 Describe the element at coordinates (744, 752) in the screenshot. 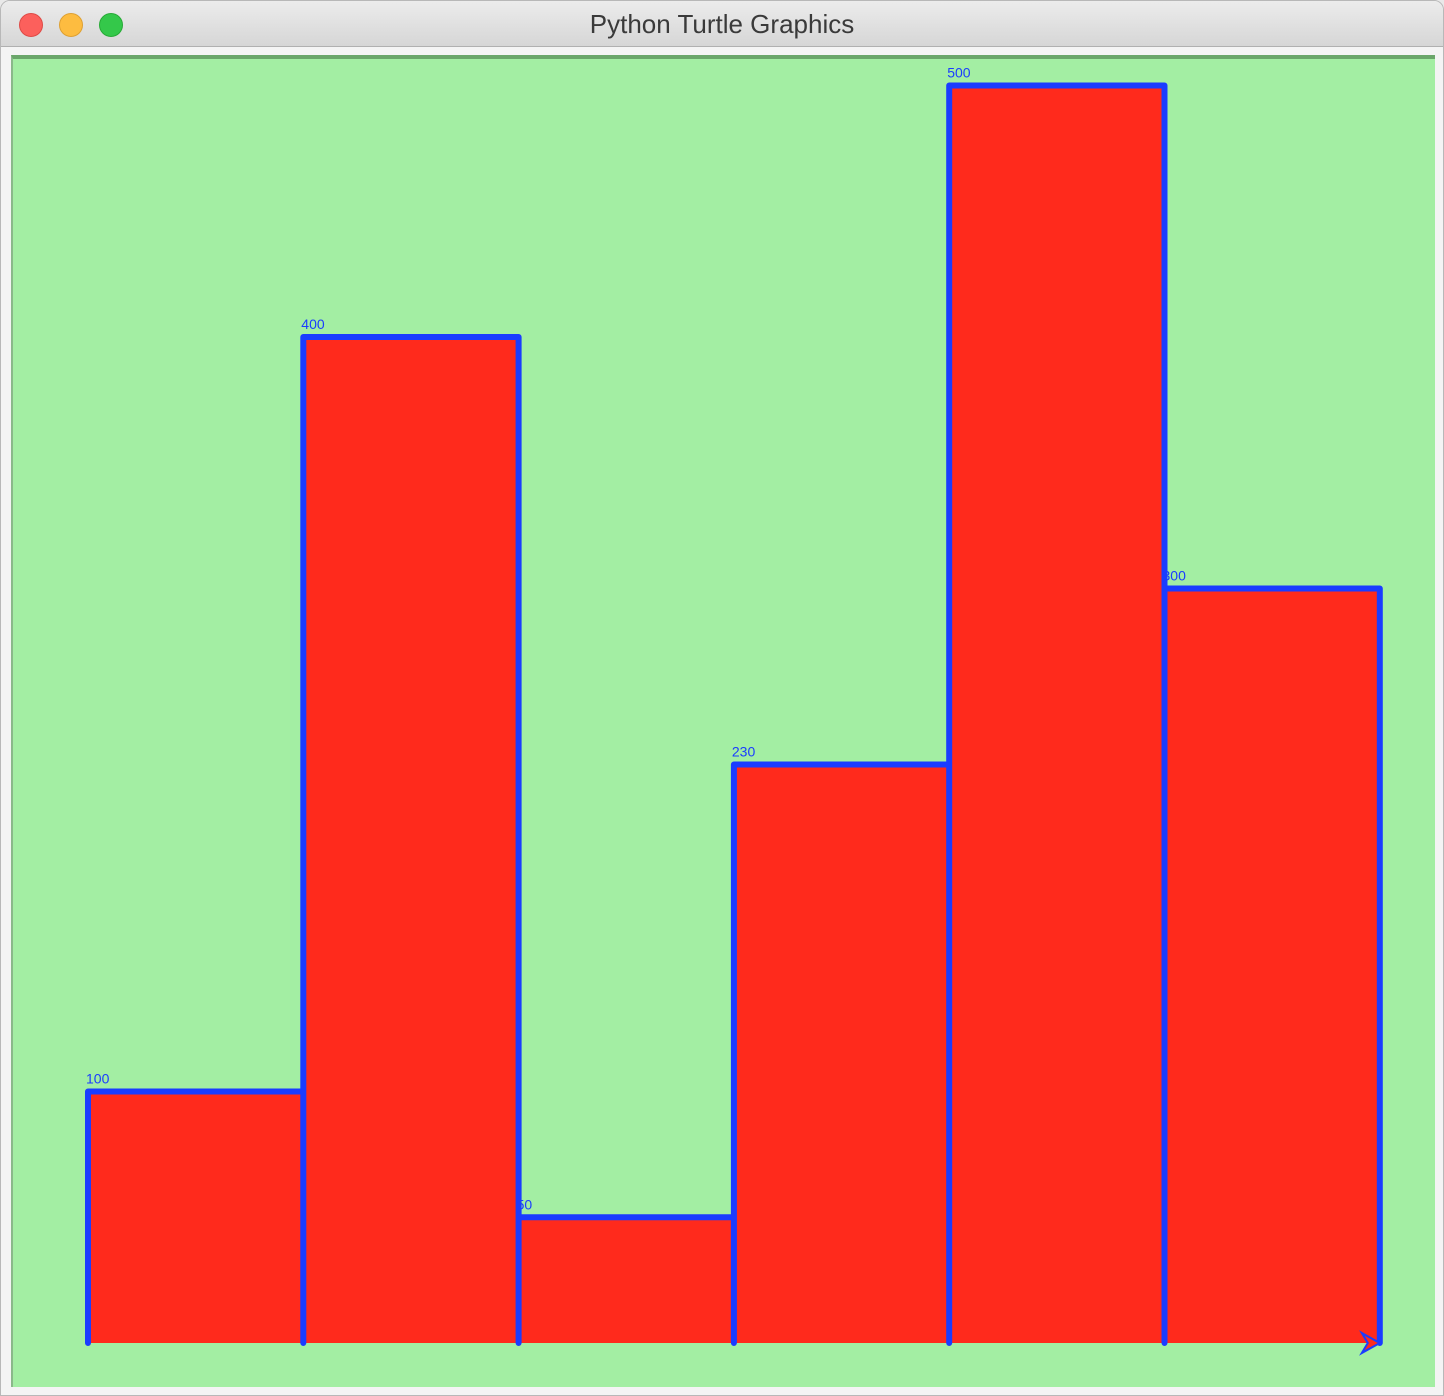

I see `bar-label-3: 230` at that location.